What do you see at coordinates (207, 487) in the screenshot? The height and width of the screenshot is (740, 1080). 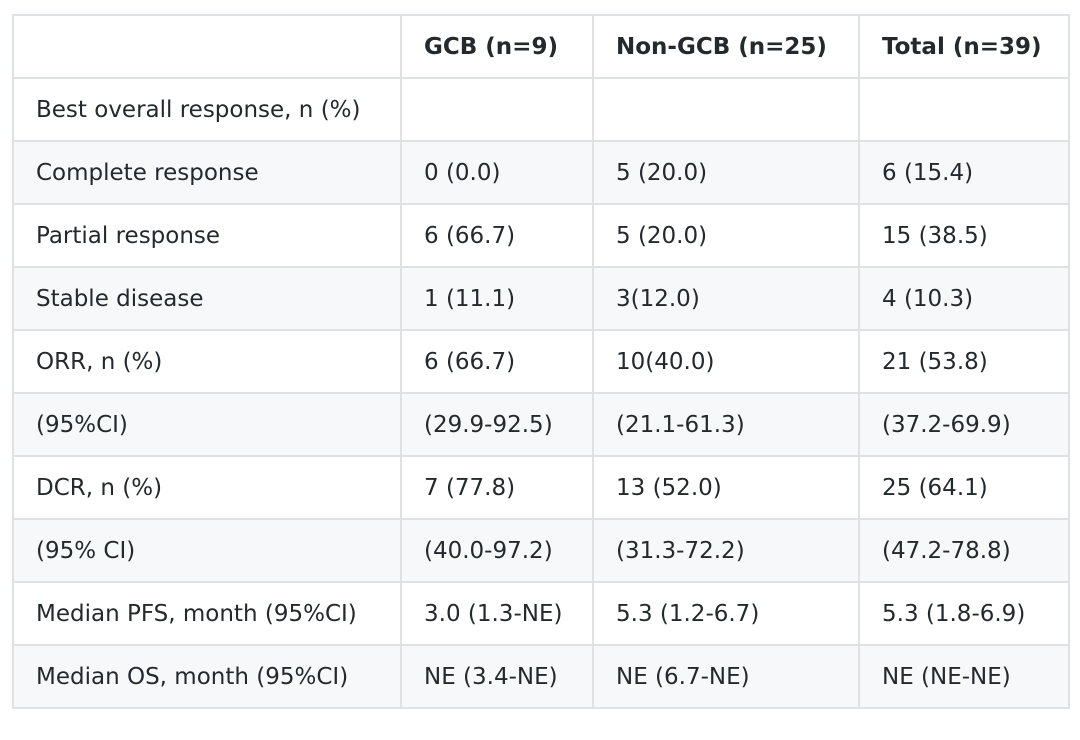 I see `row-label: DCR, n (%)` at bounding box center [207, 487].